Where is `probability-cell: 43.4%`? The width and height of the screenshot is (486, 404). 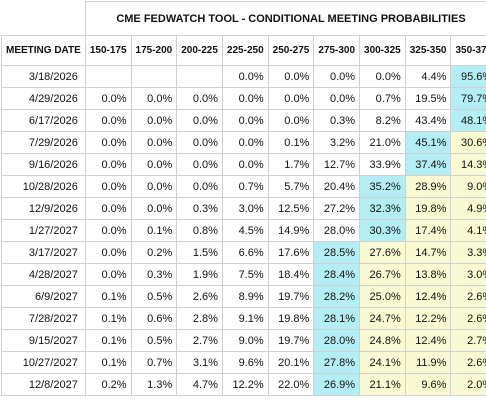
probability-cell: 43.4% is located at coordinates (428, 120).